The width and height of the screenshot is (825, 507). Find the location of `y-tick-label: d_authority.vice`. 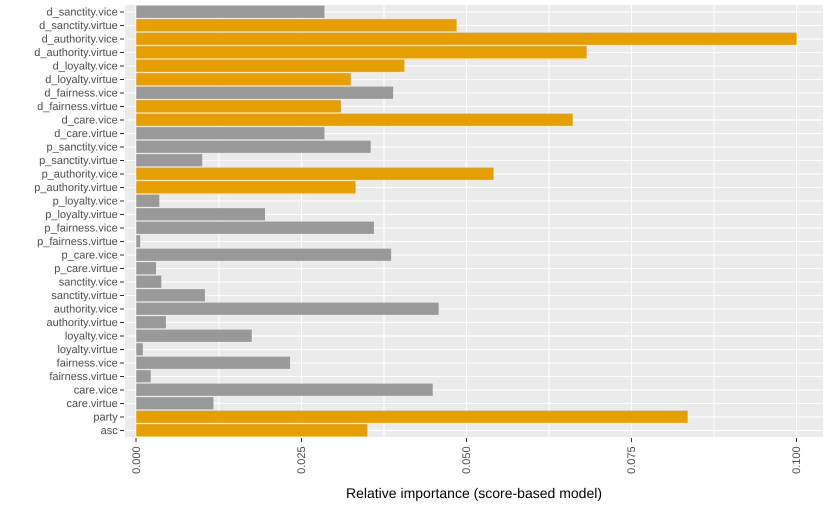

y-tick-label: d_authority.vice is located at coordinates (80, 40).